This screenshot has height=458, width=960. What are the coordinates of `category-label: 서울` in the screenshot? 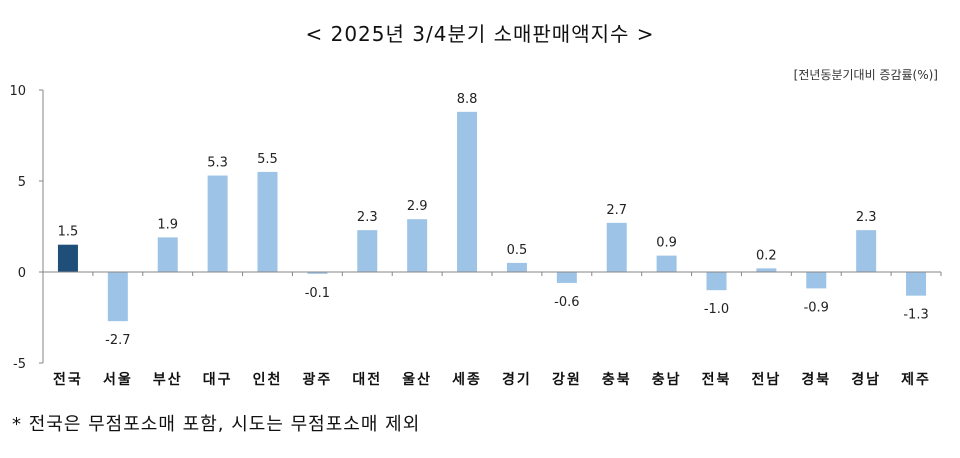 It's located at (118, 379).